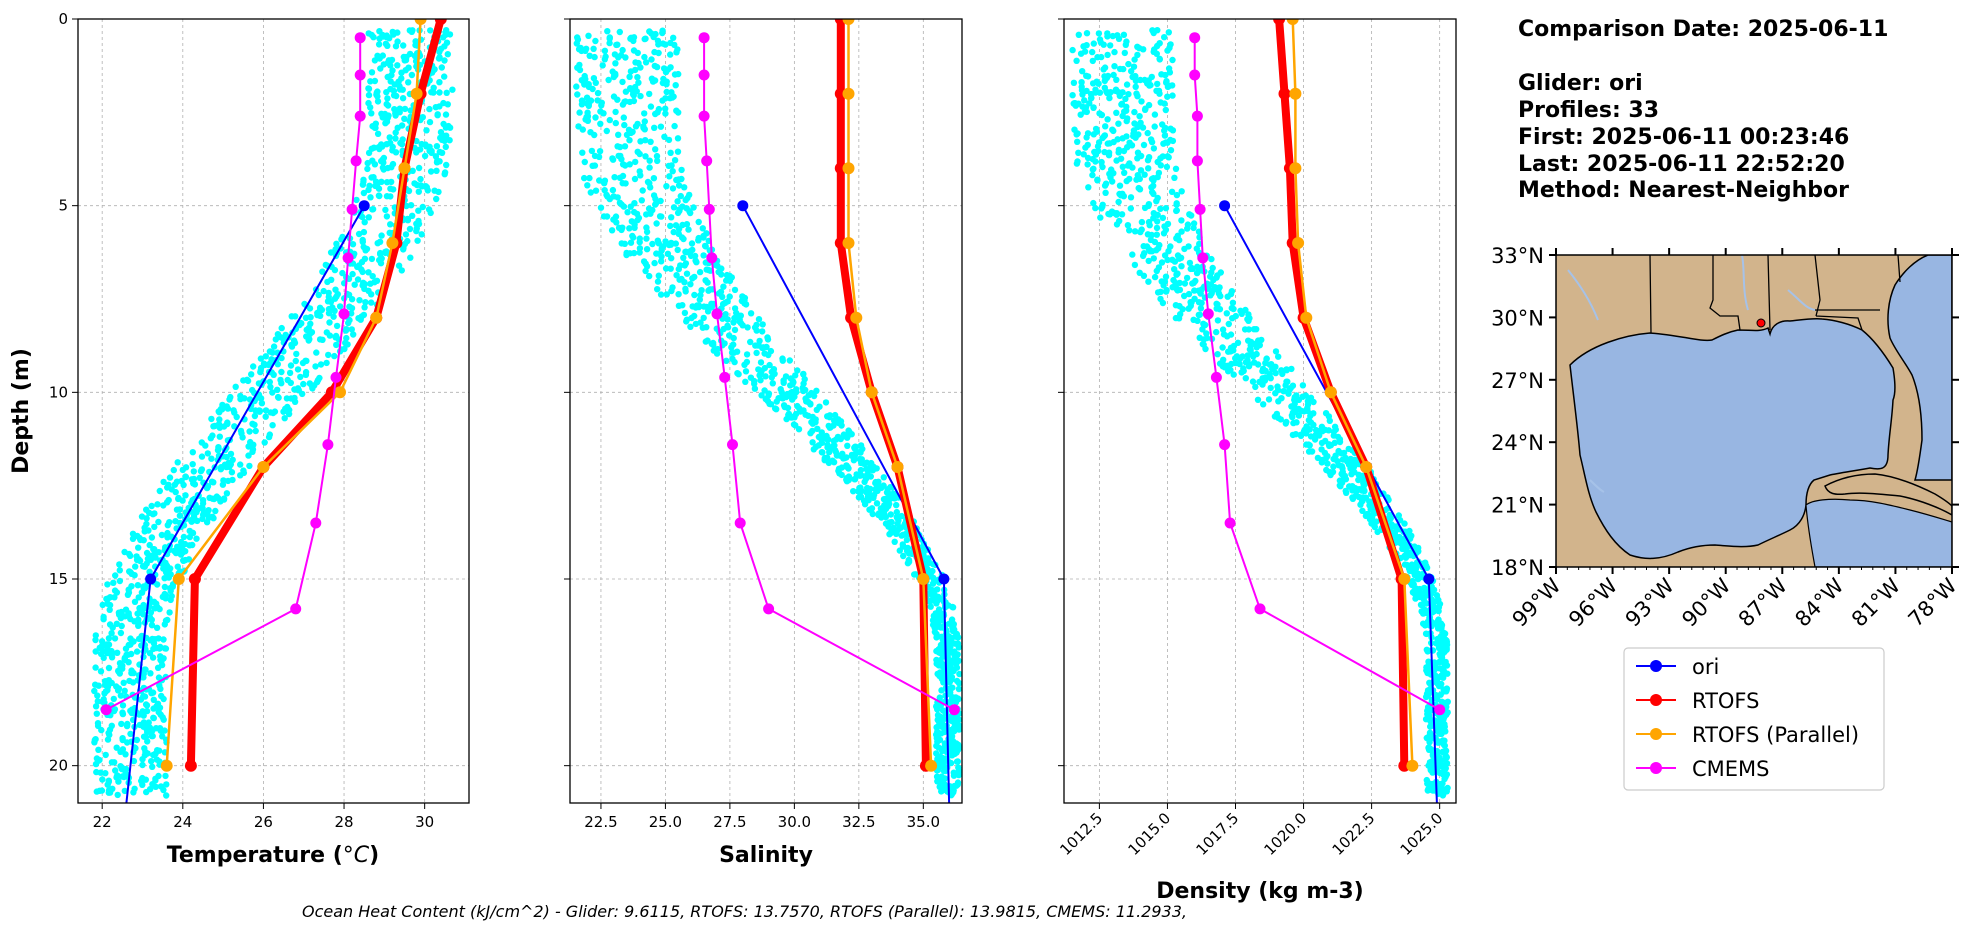 This screenshot has width=1987, height=934. I want to click on temperature-profiles, so click(273, 411).